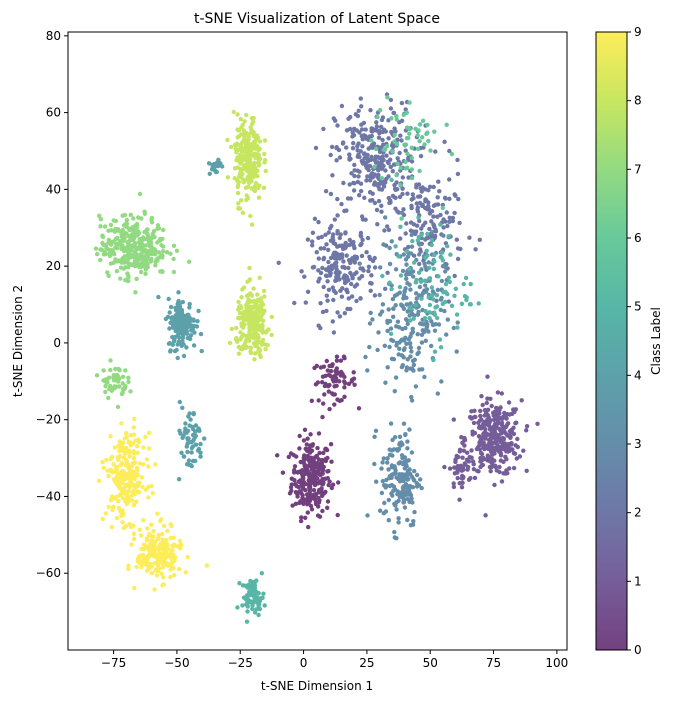 The width and height of the screenshot is (674, 701). What do you see at coordinates (176, 663) in the screenshot?
I see `x-tick-label: −50` at bounding box center [176, 663].